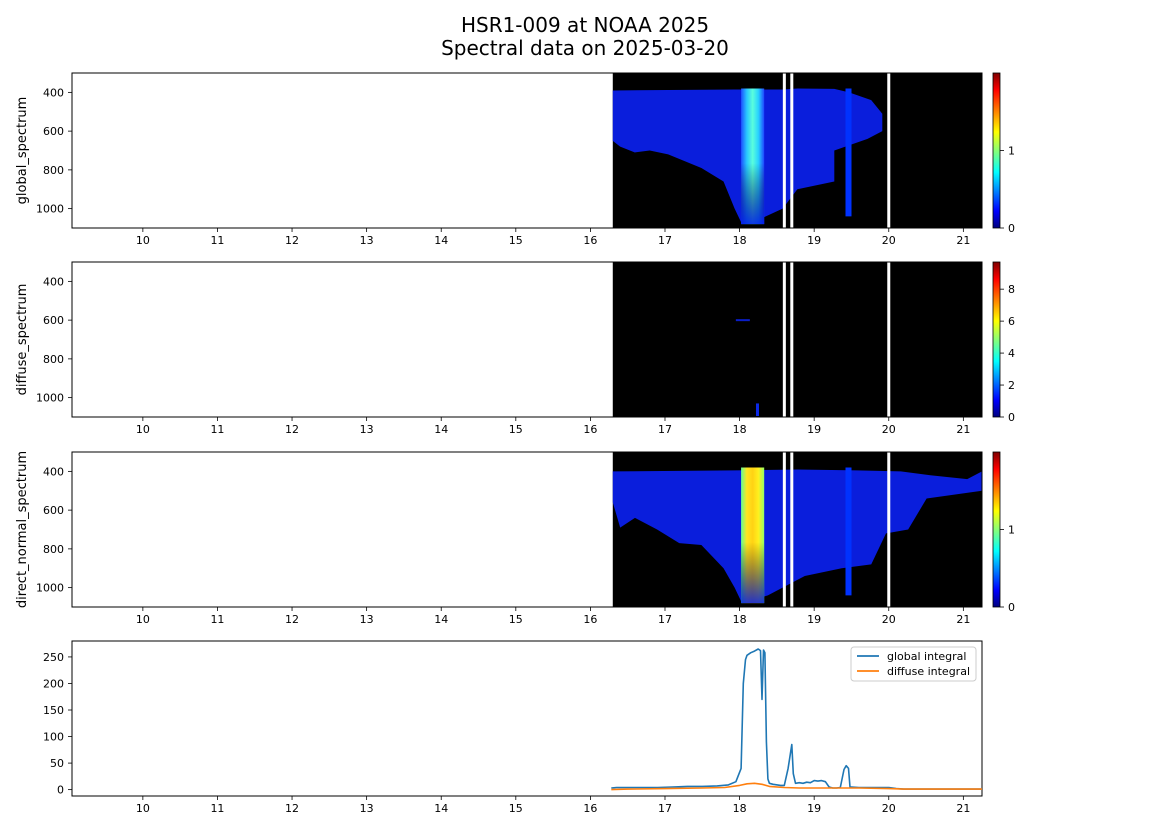  Describe the element at coordinates (53, 710) in the screenshot. I see `y-tick-label: 150` at that location.